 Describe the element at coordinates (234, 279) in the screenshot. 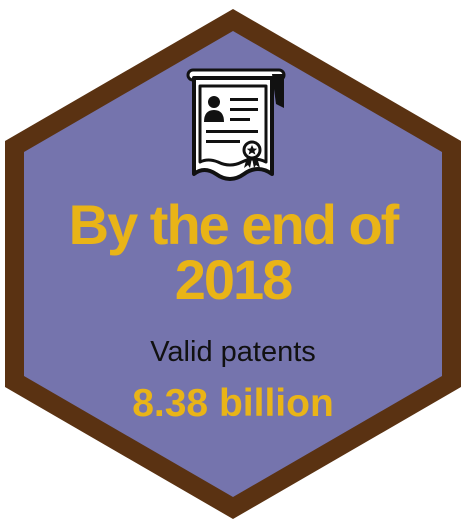

I see `headline-year: 2018` at that location.